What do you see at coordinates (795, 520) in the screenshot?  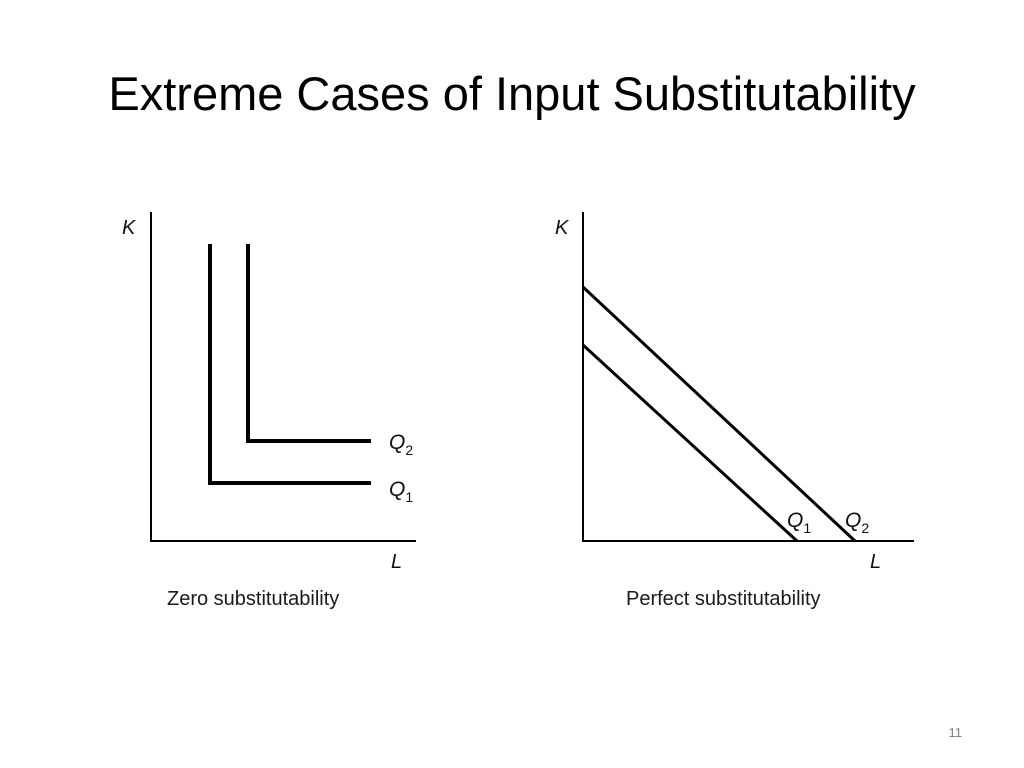 I see `right-q1-letter: Q` at bounding box center [795, 520].